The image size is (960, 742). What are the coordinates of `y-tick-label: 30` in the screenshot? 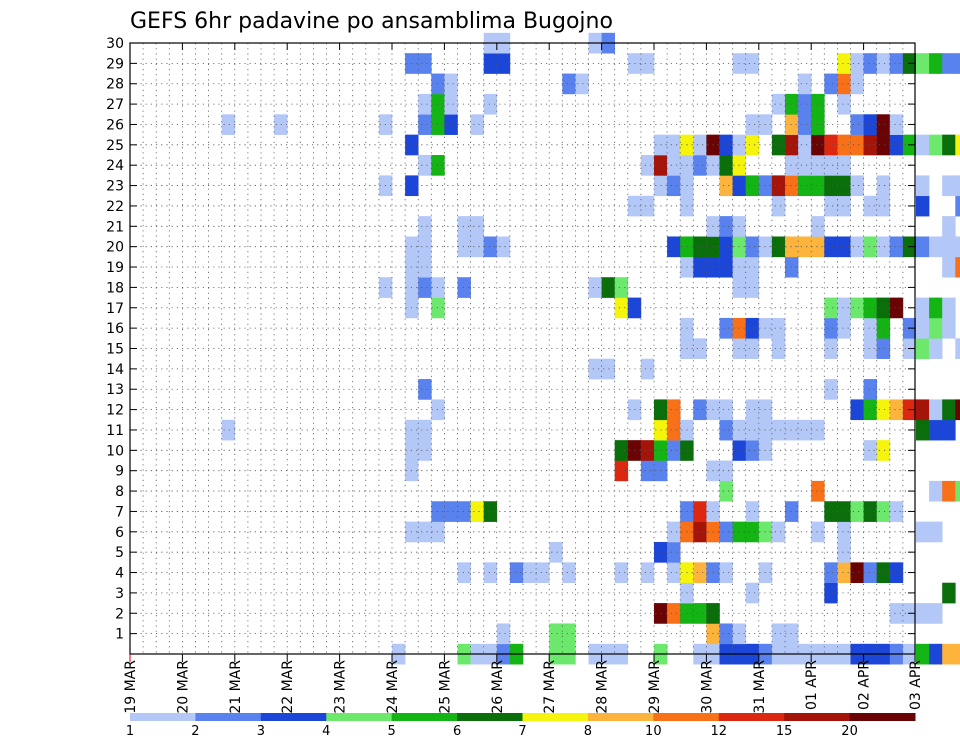 It's located at (115, 44).